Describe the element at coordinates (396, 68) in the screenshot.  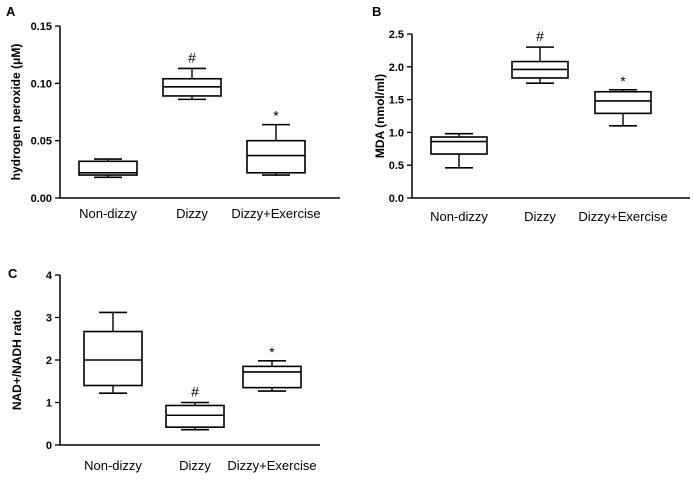
I see `y-tick-label: 2.0` at that location.